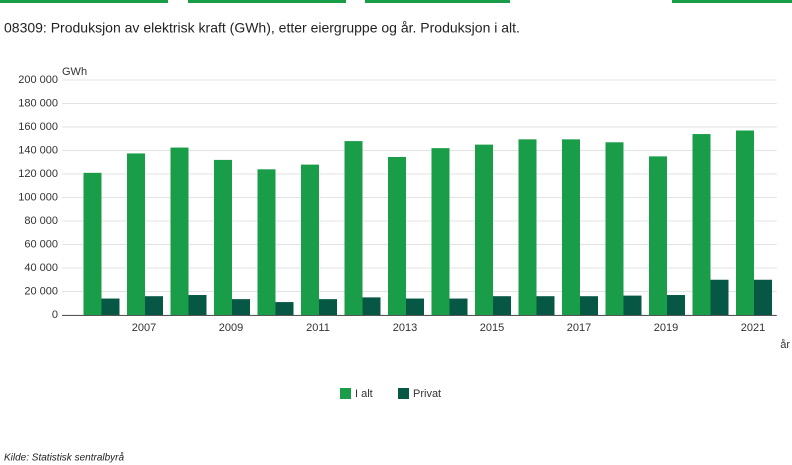 This screenshot has height=465, width=792. I want to click on x-tick-label: 2009, so click(231, 328).